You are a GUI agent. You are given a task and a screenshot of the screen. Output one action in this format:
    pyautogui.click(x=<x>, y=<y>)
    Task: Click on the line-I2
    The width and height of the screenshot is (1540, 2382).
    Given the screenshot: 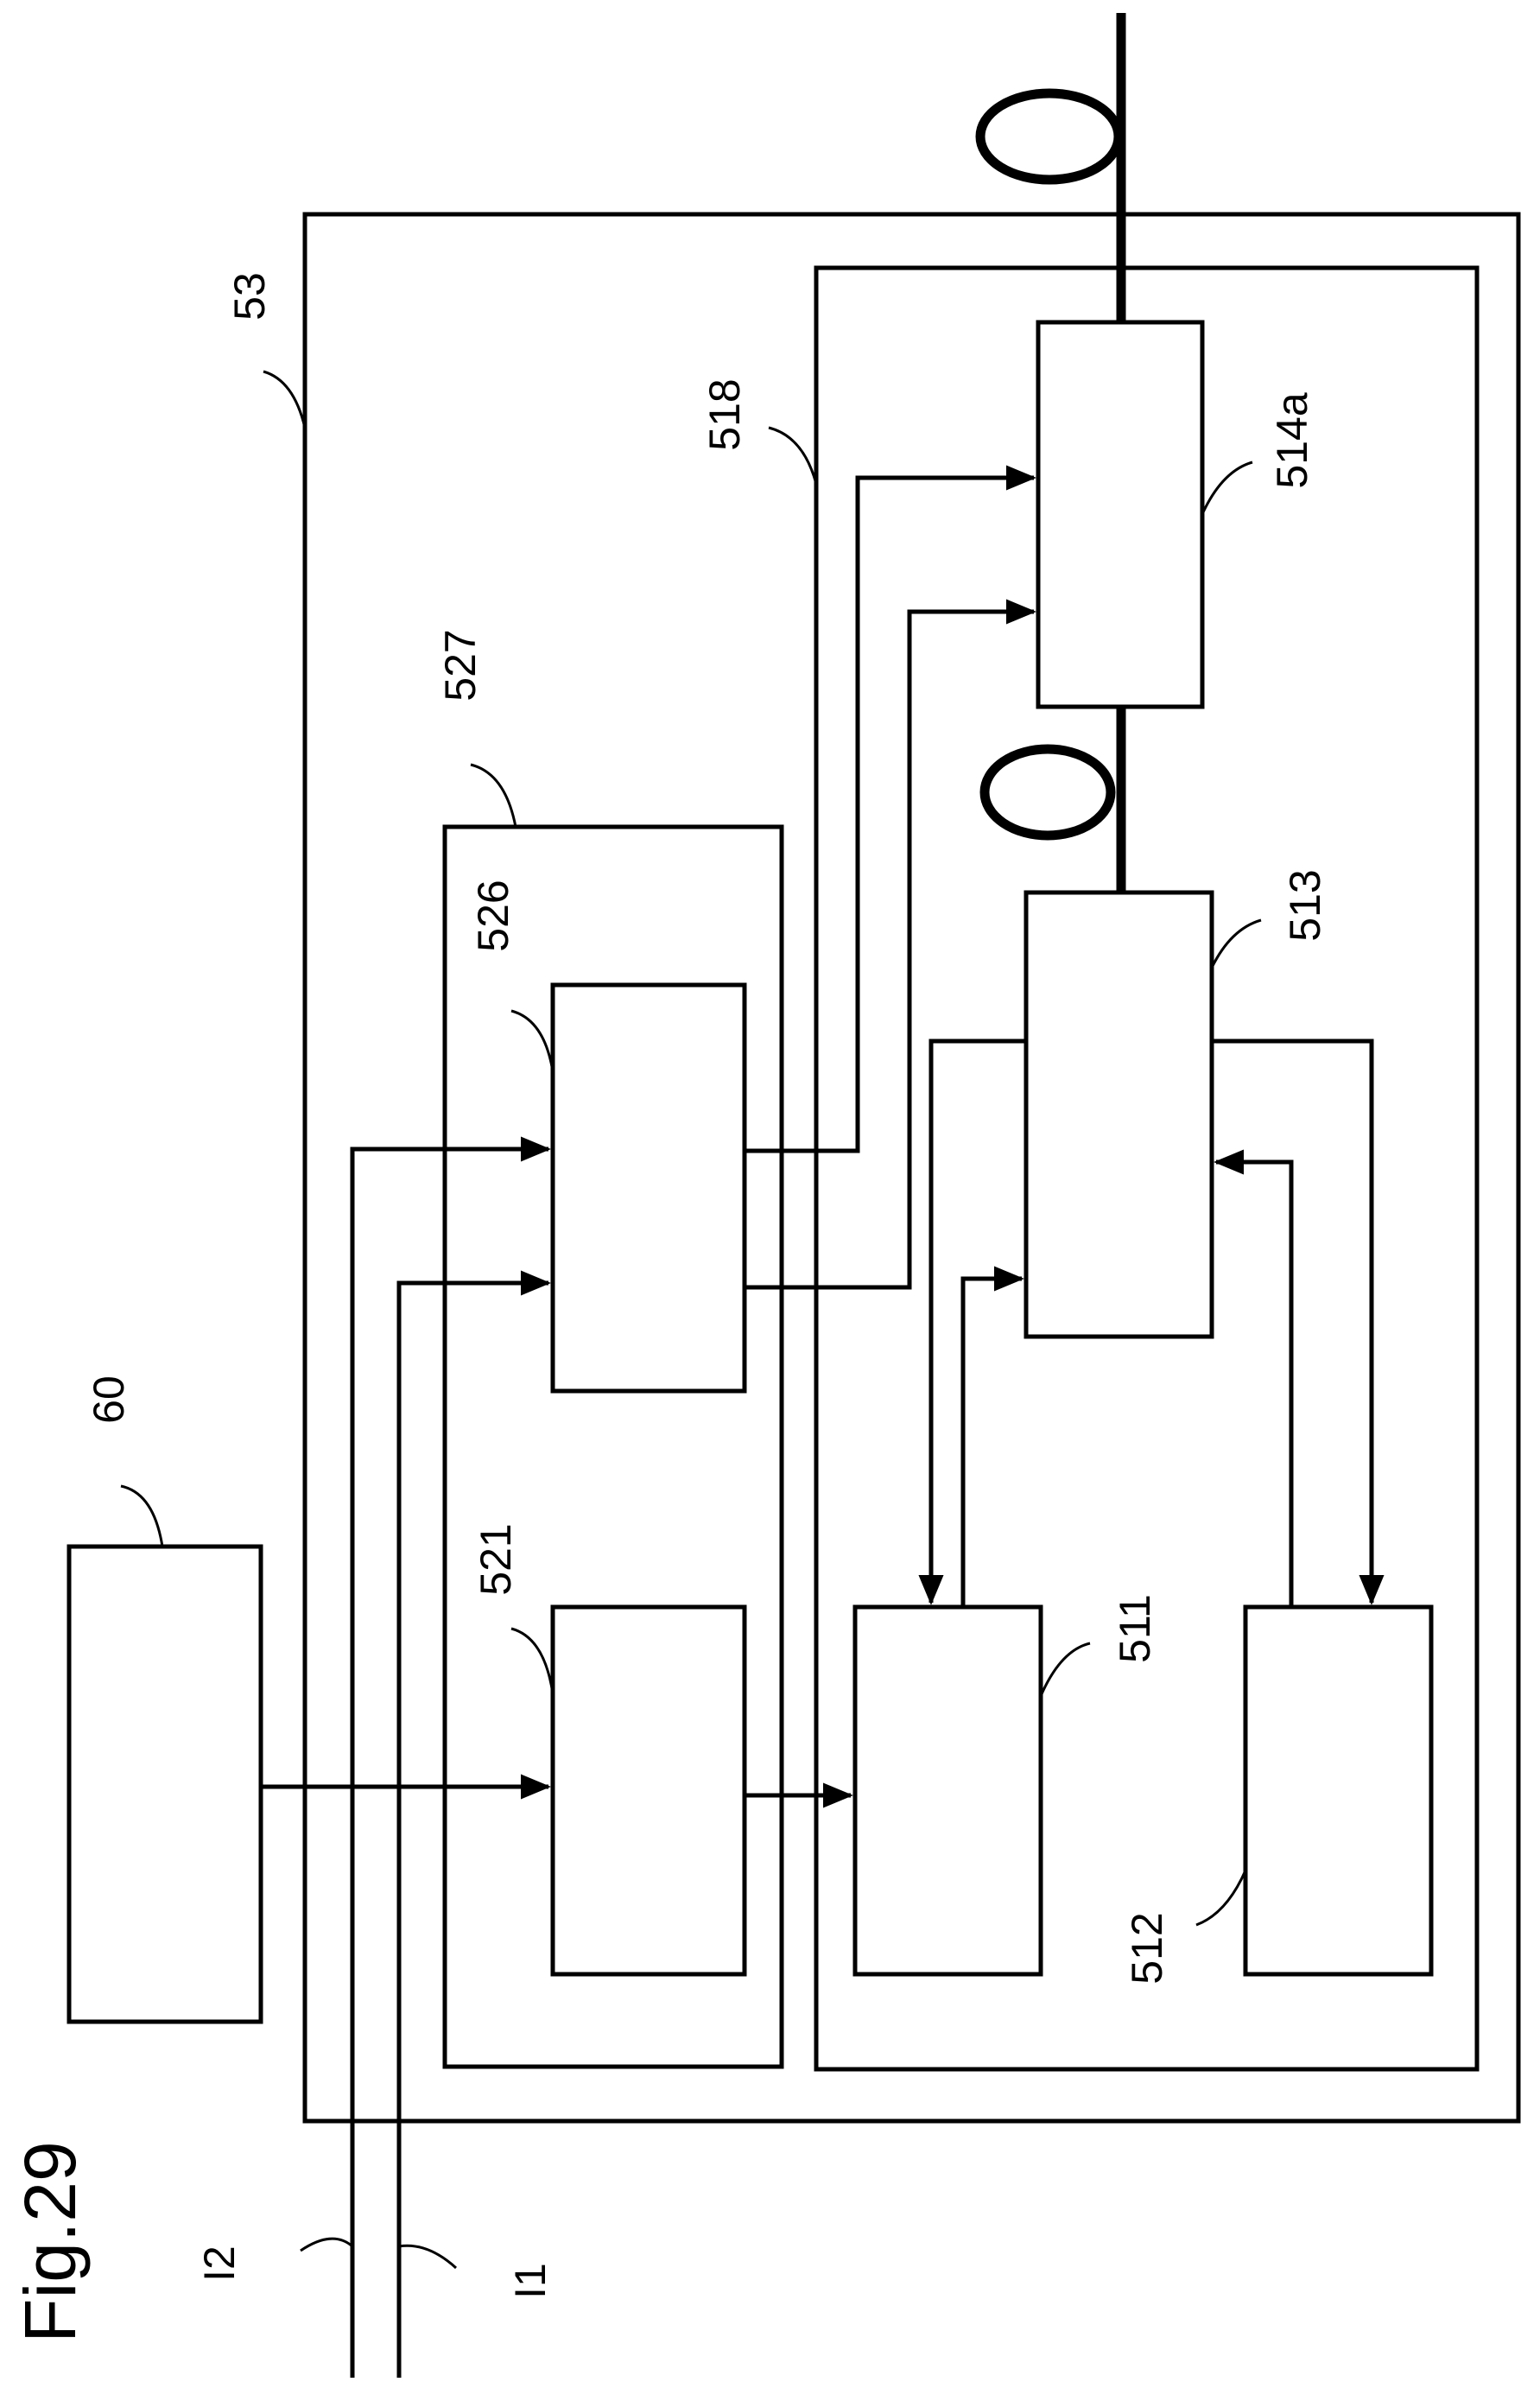 What is the action you would take?
    pyautogui.click(x=450, y=1763)
    